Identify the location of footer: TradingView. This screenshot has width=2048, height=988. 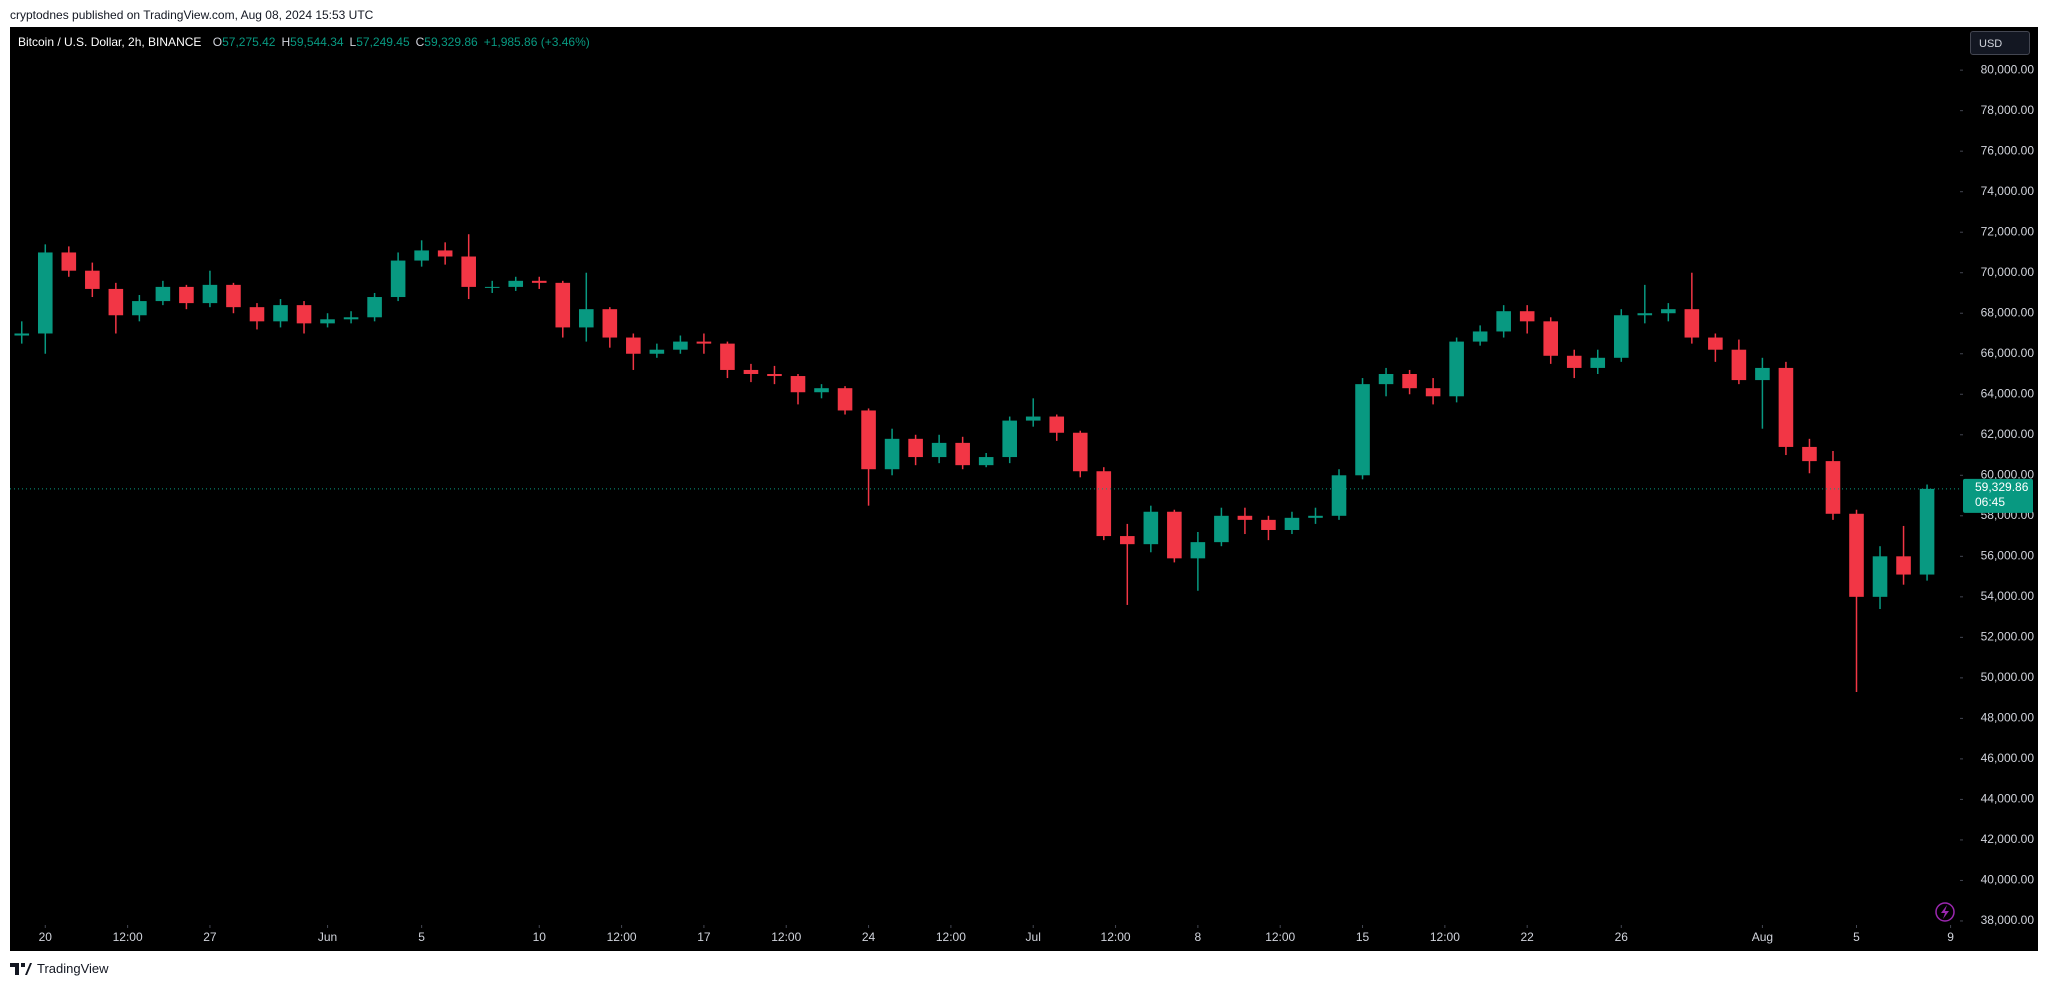
(59, 968).